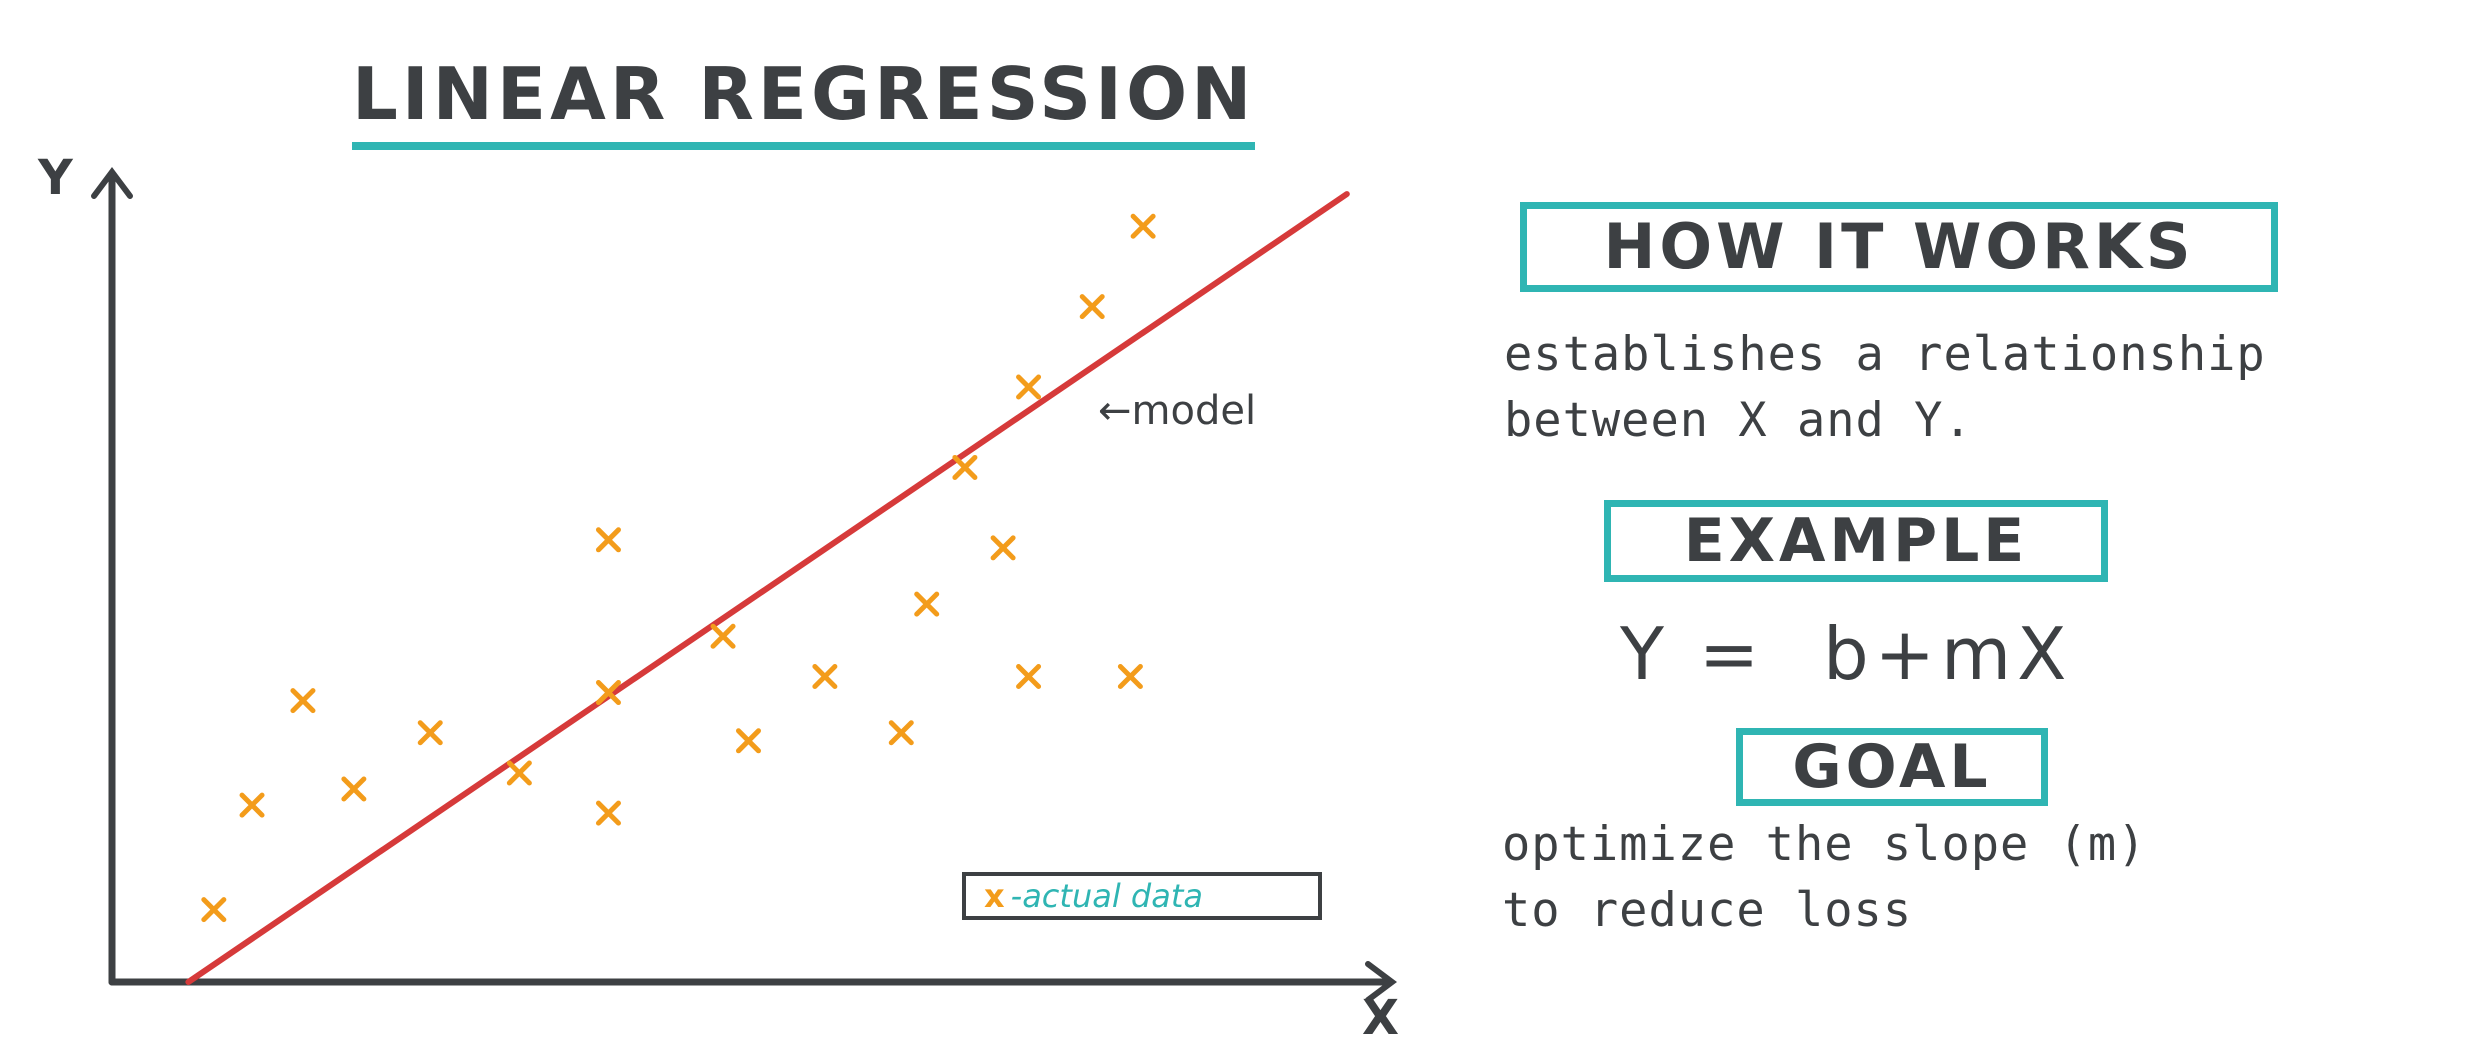 The image size is (2475, 1052). What do you see at coordinates (1177, 411) in the screenshot?
I see `model-annotation: ←model` at bounding box center [1177, 411].